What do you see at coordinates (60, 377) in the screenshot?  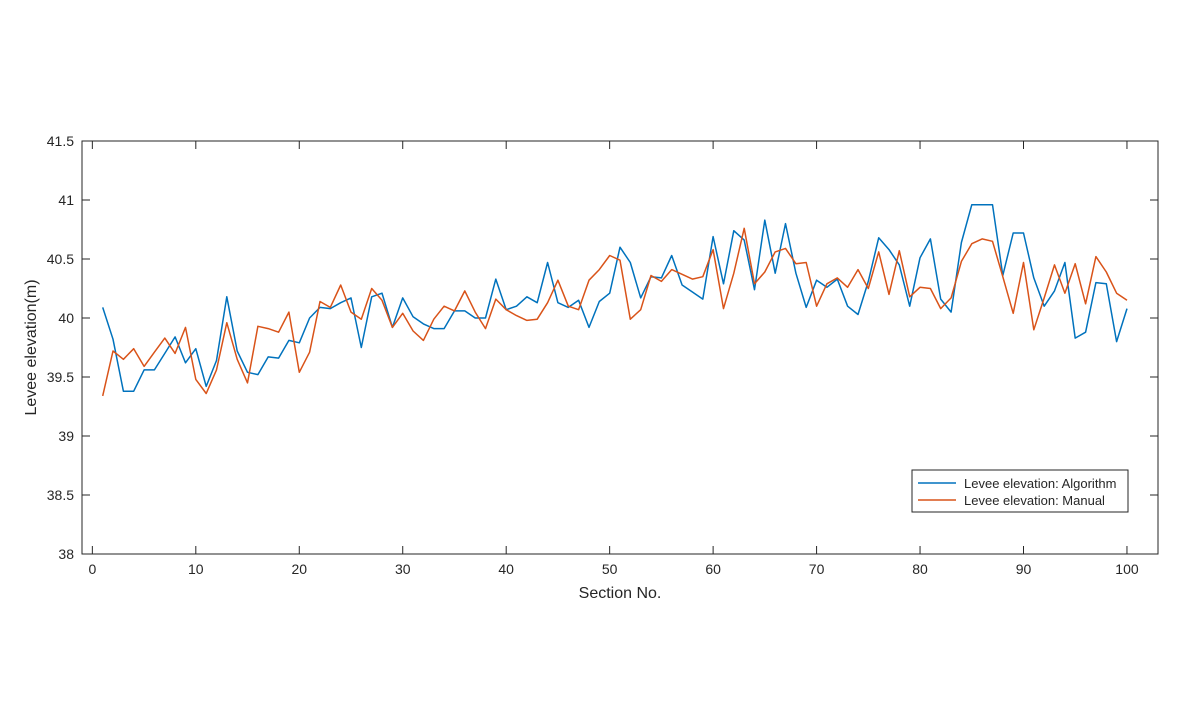 I see `y-tick-label: 39.5` at bounding box center [60, 377].